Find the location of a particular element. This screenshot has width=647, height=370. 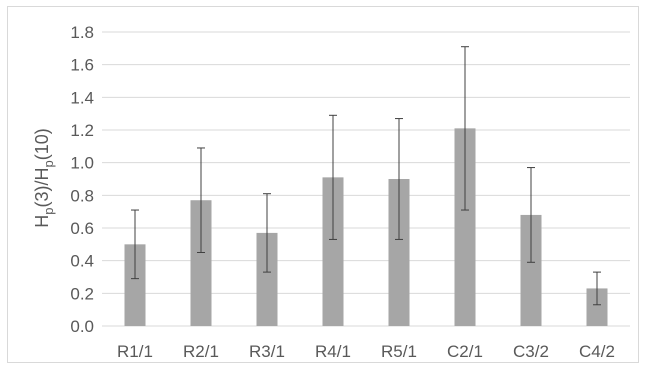

y-tick-label: 0.6 is located at coordinates (82, 228).